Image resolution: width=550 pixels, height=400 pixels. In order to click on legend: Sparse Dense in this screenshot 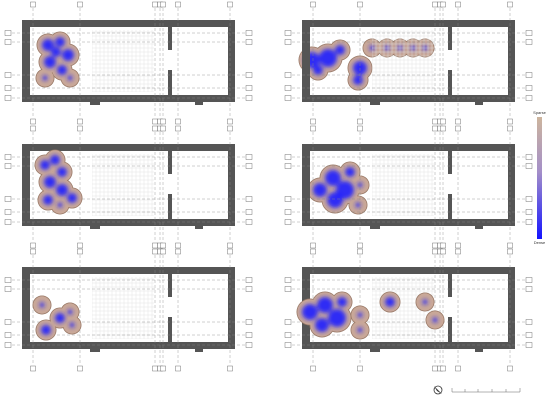, I will do `click(539, 177)`.